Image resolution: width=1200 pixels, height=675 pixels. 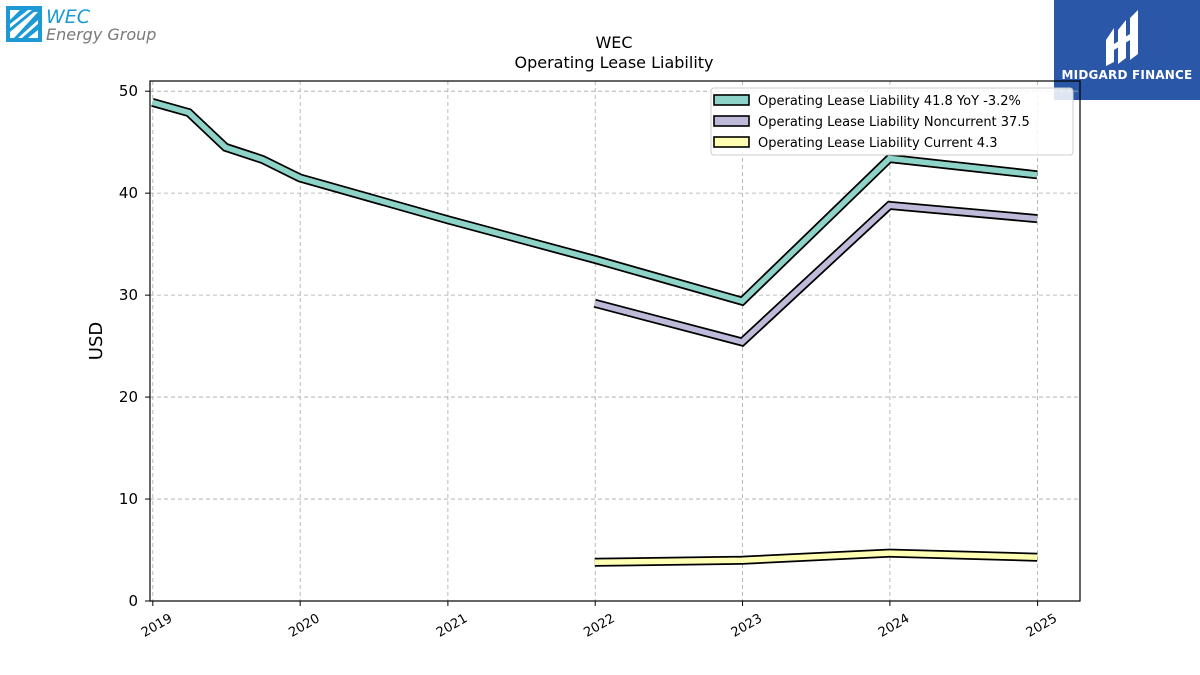 I want to click on y-tick-label: 0, so click(x=133, y=601).